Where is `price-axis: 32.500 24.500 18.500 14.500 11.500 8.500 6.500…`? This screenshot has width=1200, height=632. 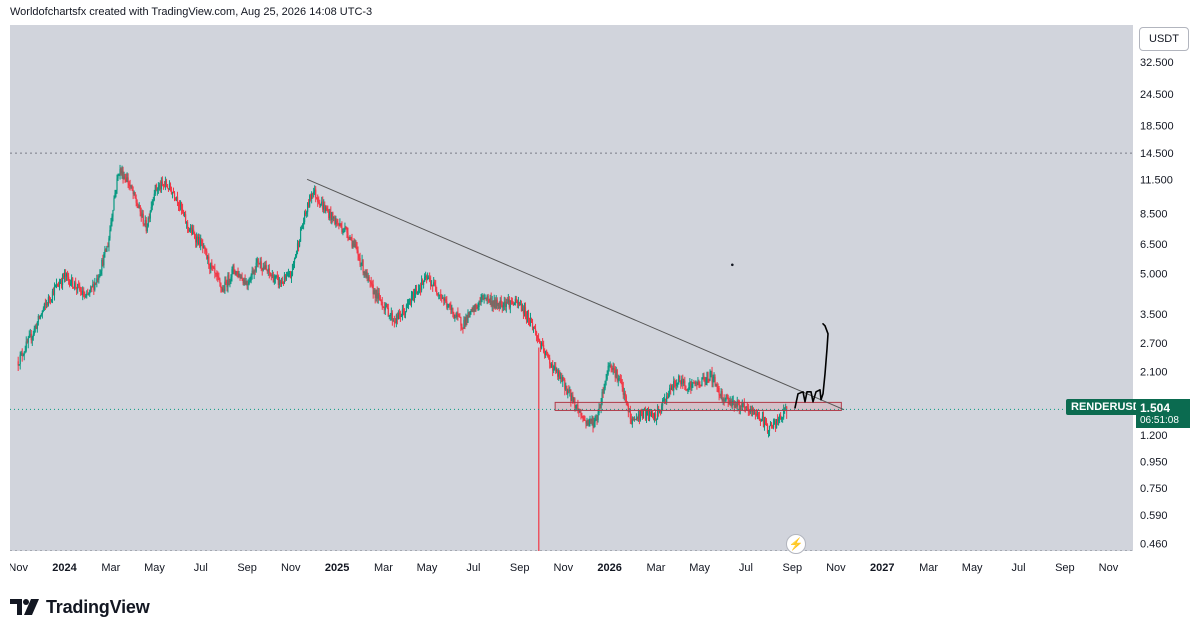 price-axis: 32.500 24.500 18.500 14.500 11.500 8.500 6.500… is located at coordinates (1167, 288).